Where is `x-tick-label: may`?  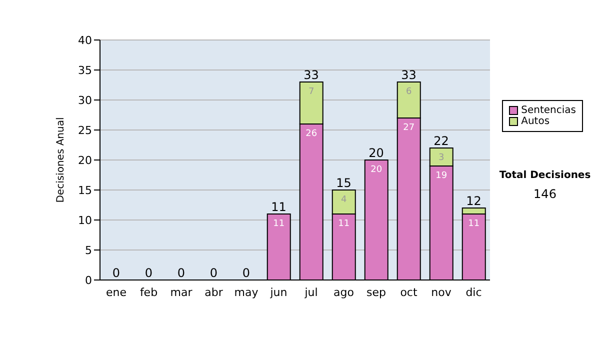
x-tick-label: may is located at coordinates (246, 292).